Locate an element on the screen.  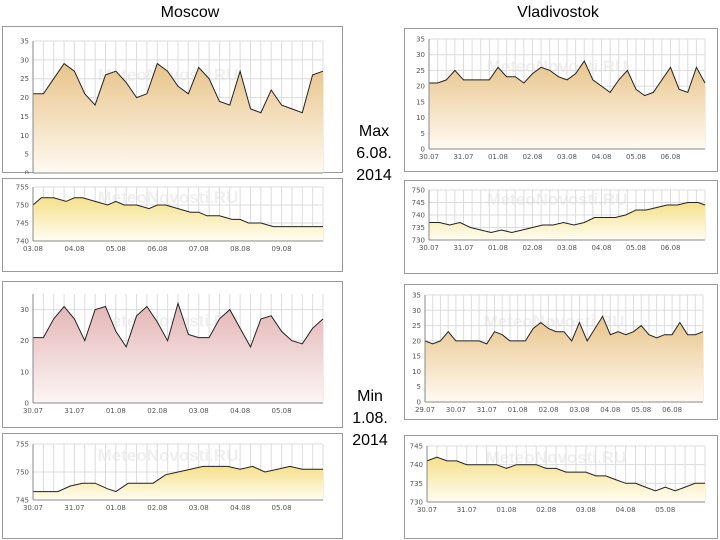
max-date-label: Max 6.08. 2014 is located at coordinates (374, 154).